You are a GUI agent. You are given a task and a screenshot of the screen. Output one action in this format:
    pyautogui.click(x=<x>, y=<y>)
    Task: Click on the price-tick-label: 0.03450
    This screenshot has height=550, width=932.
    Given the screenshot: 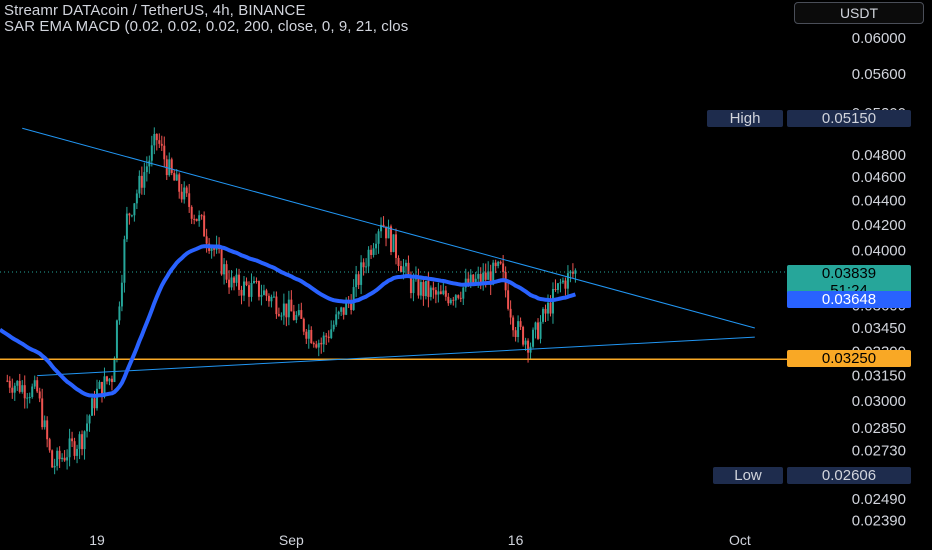 What is the action you would take?
    pyautogui.click(x=879, y=328)
    